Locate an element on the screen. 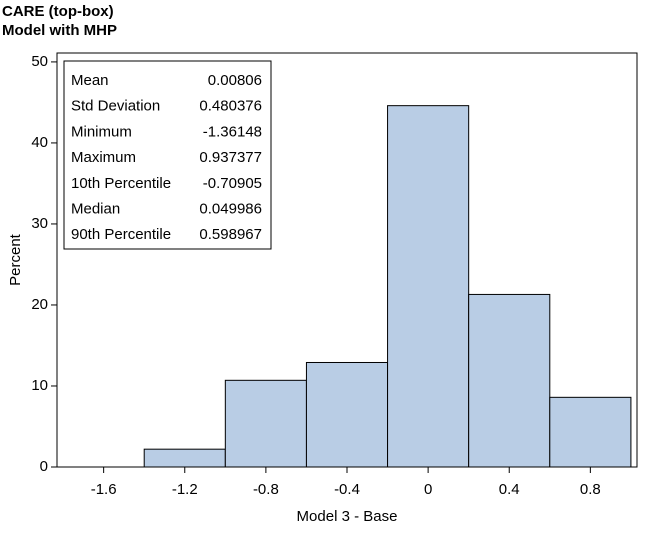 The image size is (652, 538). stat-label: Median is located at coordinates (95, 208).